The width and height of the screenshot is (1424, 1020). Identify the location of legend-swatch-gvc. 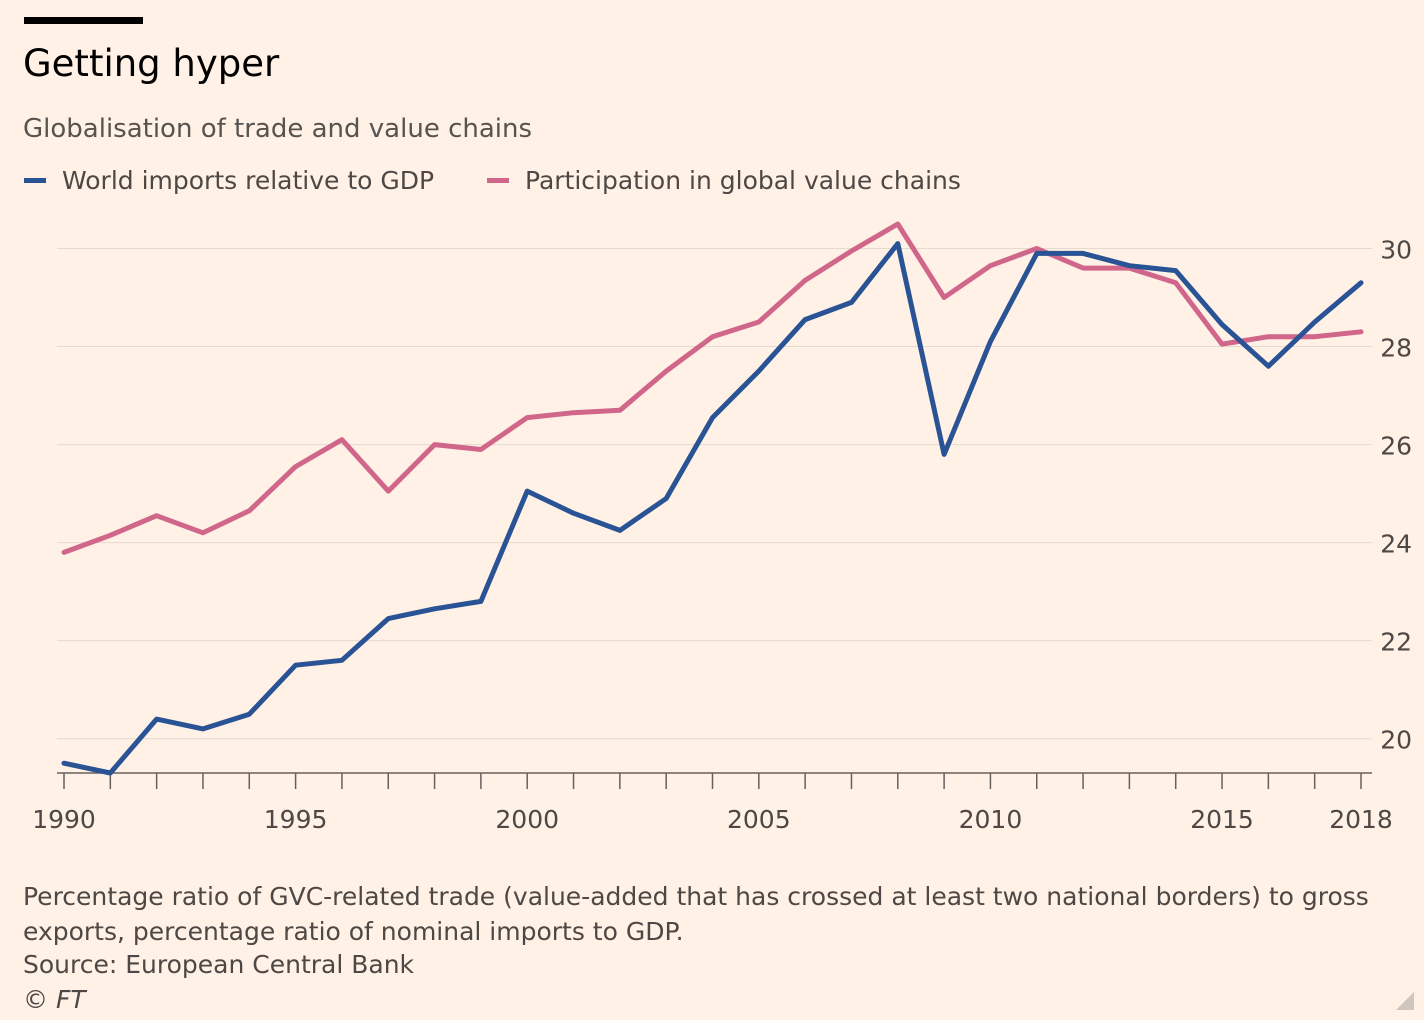
(498, 180).